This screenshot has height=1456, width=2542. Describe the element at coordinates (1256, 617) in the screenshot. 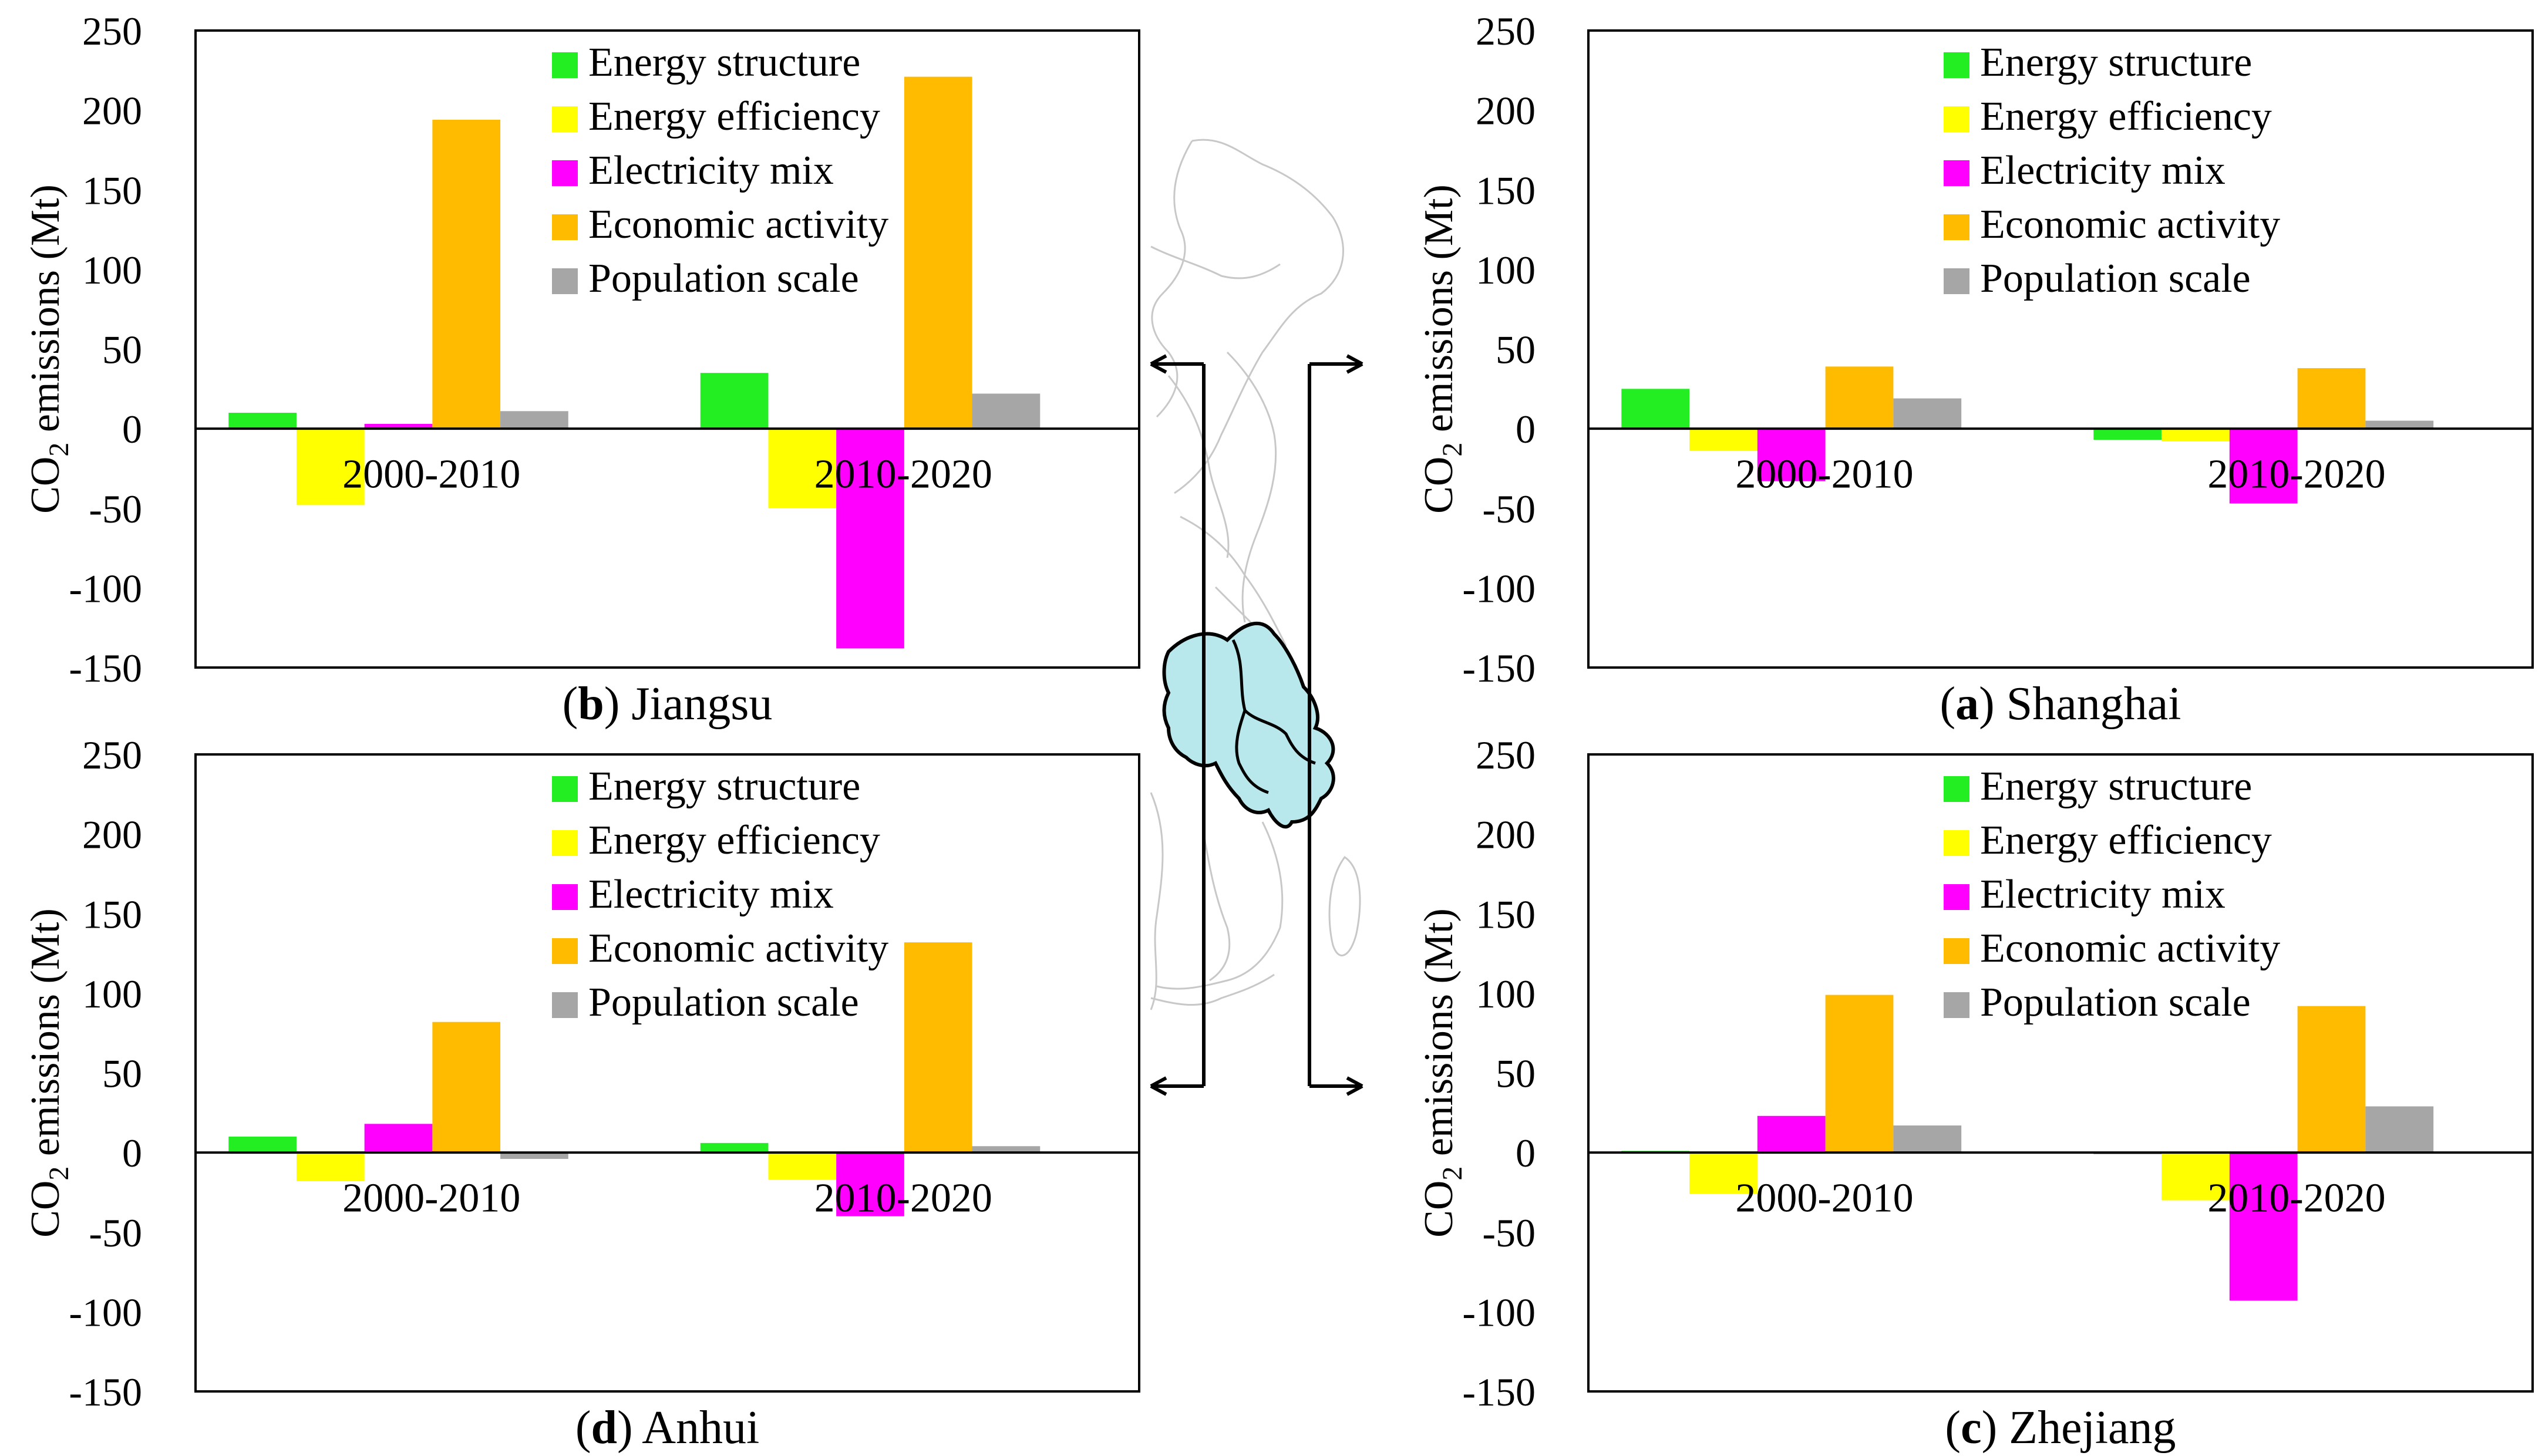

I see `regional-map` at that location.